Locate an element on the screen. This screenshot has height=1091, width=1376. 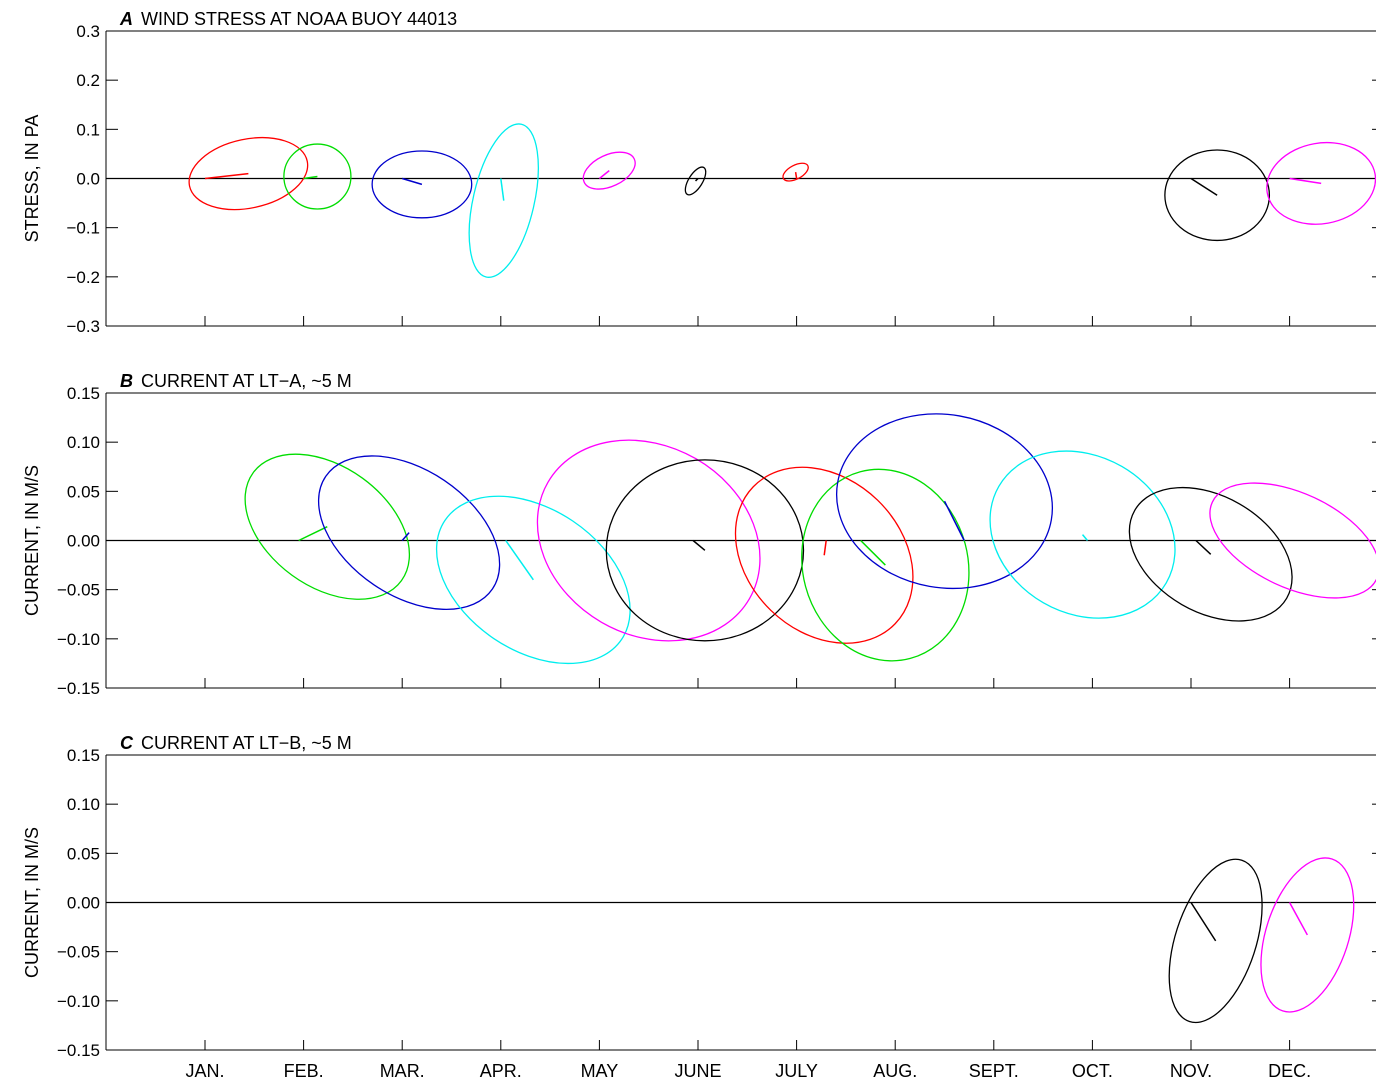
panel-title: B CURRENT AT LT−A, ~5 M is located at coordinates (236, 381).